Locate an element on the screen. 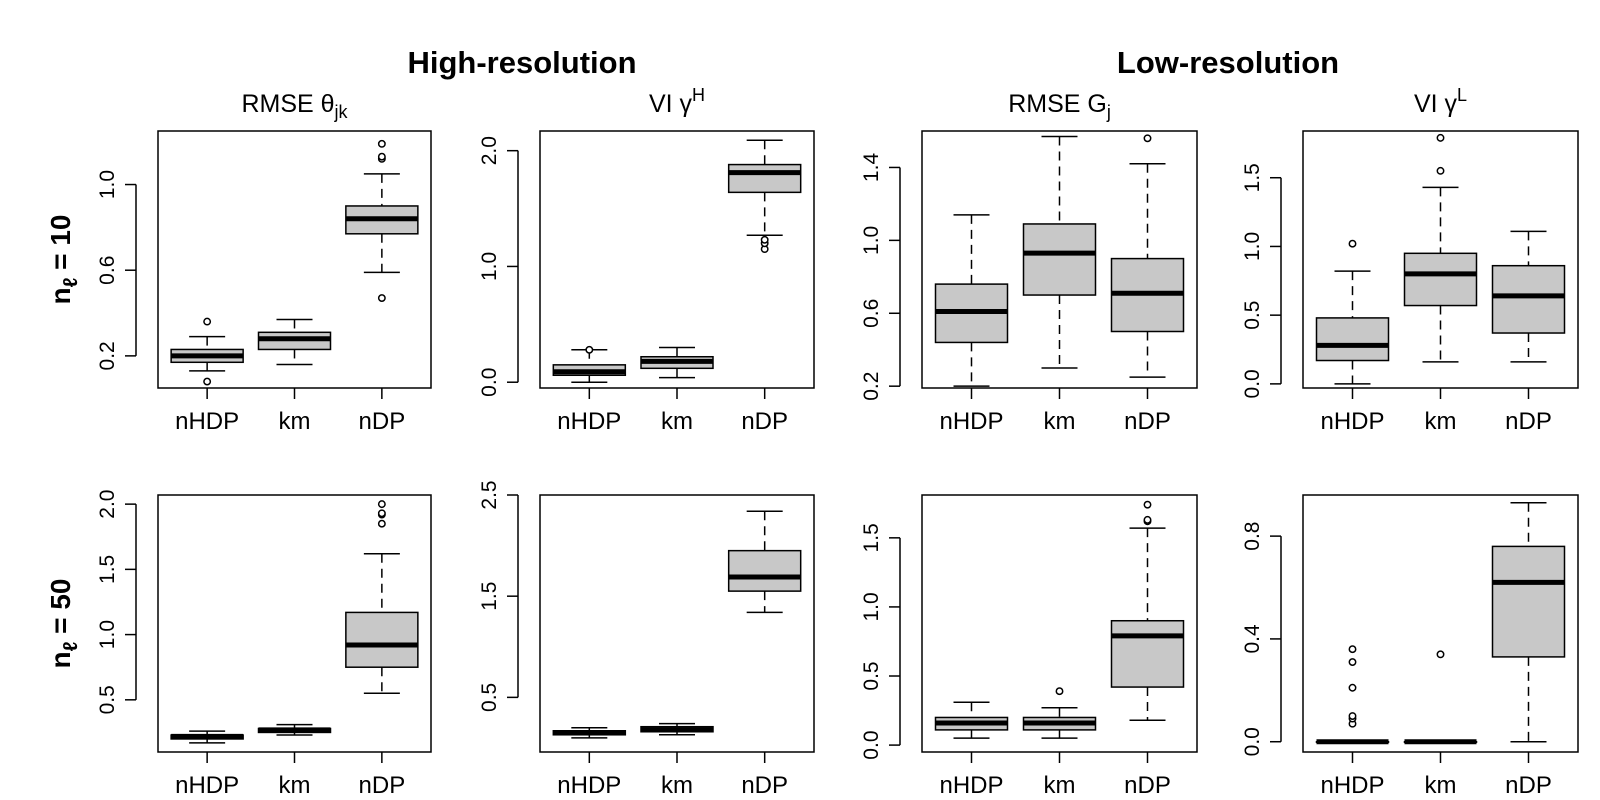 Image resolution: width=1600 pixels, height=800 pixels. section-title-low-resolution: Low-resolution is located at coordinates (1228, 62).